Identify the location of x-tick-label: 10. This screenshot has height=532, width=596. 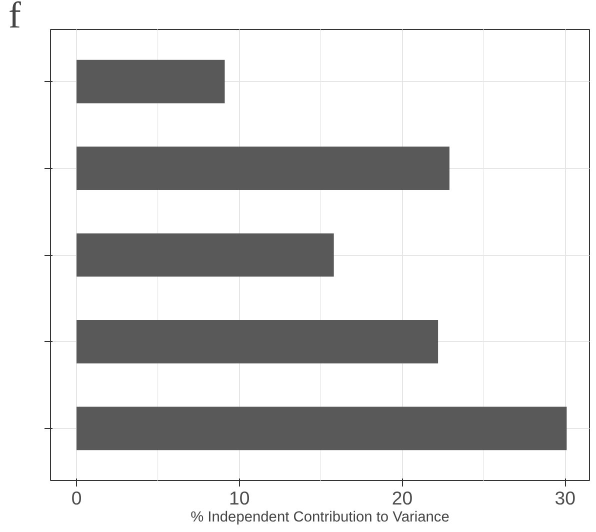
(239, 498).